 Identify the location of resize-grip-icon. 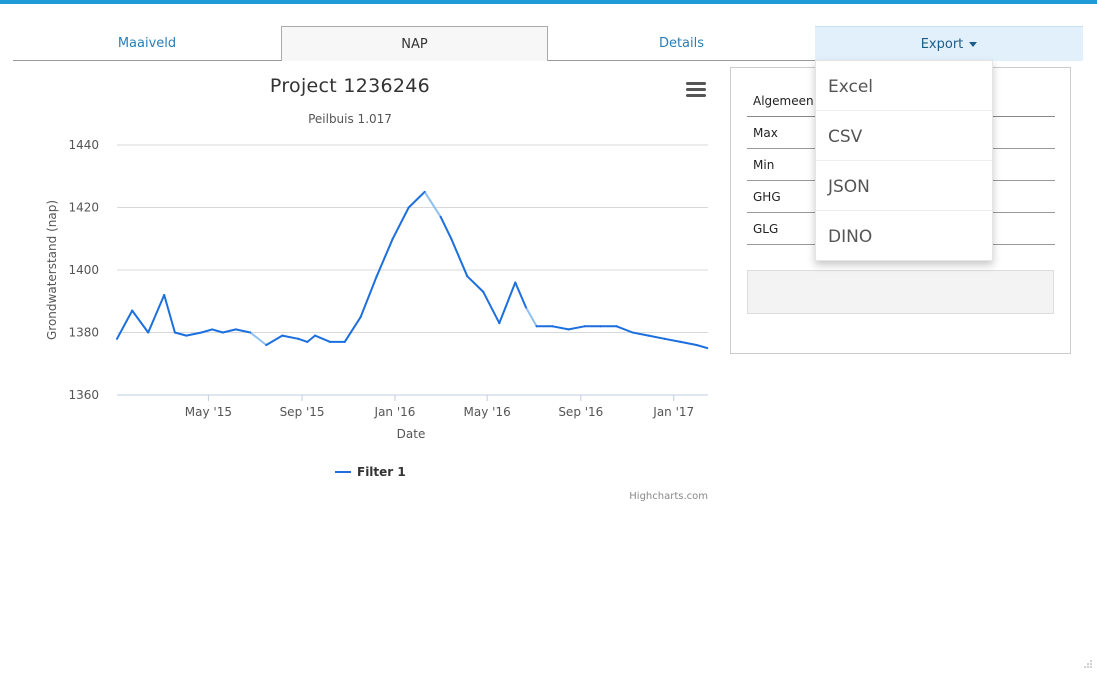
(1088, 664).